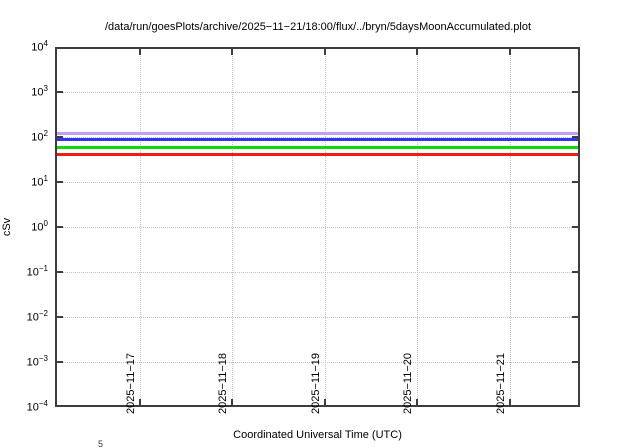 The width and height of the screenshot is (640, 448). I want to click on y-tick-label: 10³, so click(39, 91).